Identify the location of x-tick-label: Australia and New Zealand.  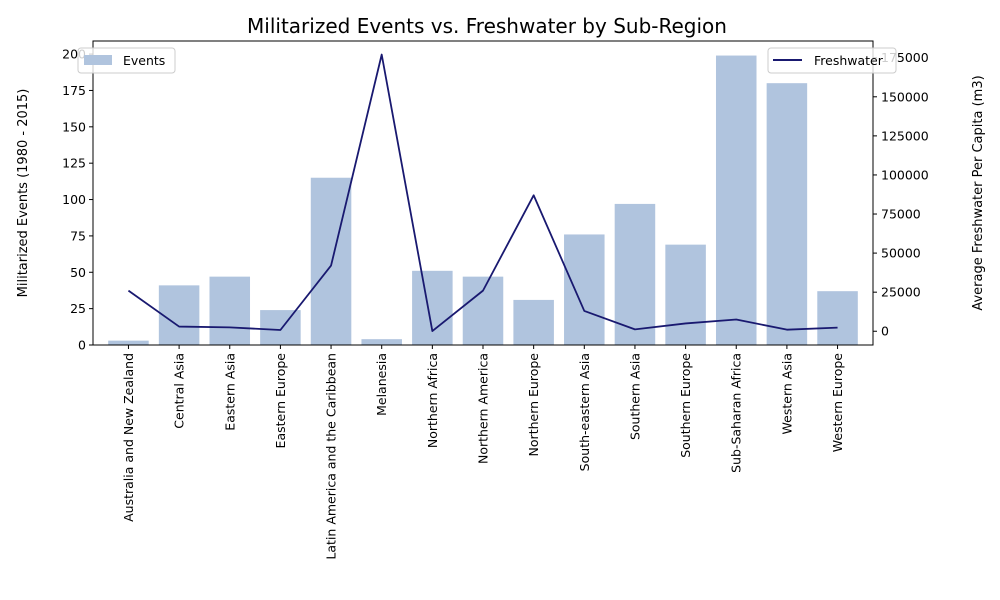
(128, 437).